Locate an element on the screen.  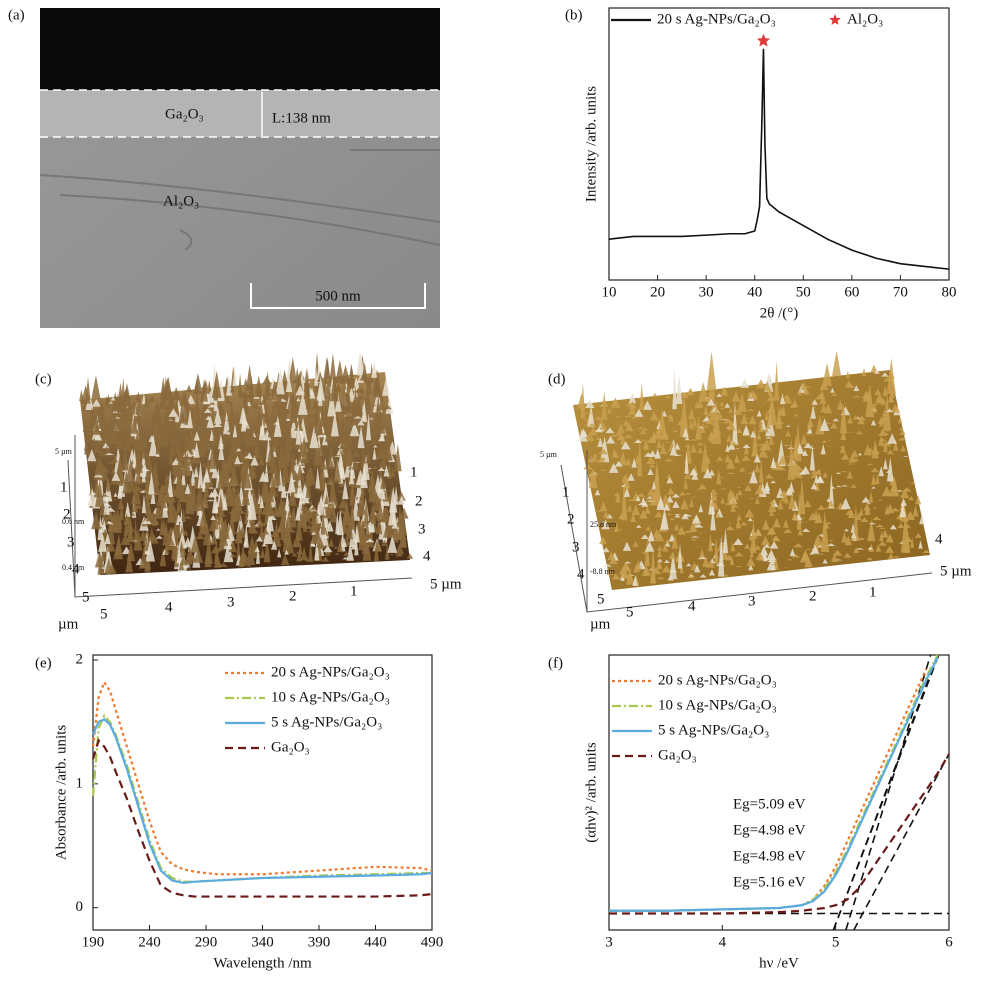
series-line is located at coordinates (779, 159).